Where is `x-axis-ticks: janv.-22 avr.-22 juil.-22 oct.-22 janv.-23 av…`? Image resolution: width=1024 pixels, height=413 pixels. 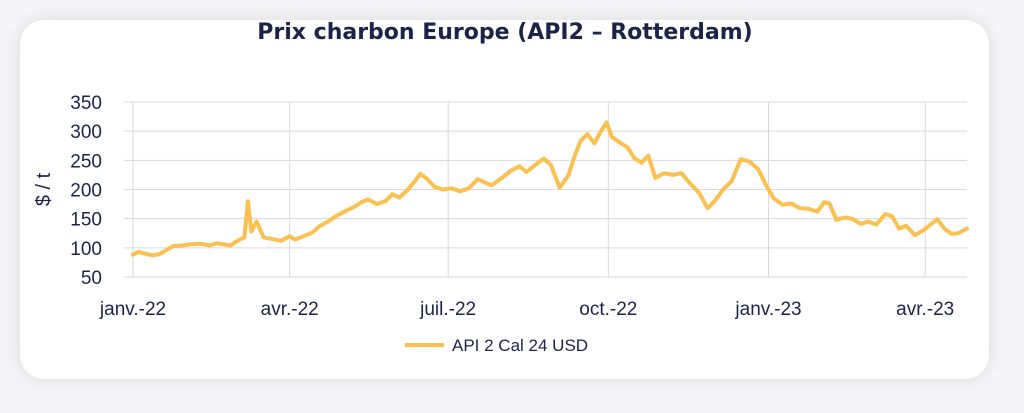 x-axis-ticks: janv.-22 avr.-22 juil.-22 oct.-22 janv.-23 av… is located at coordinates (526, 309).